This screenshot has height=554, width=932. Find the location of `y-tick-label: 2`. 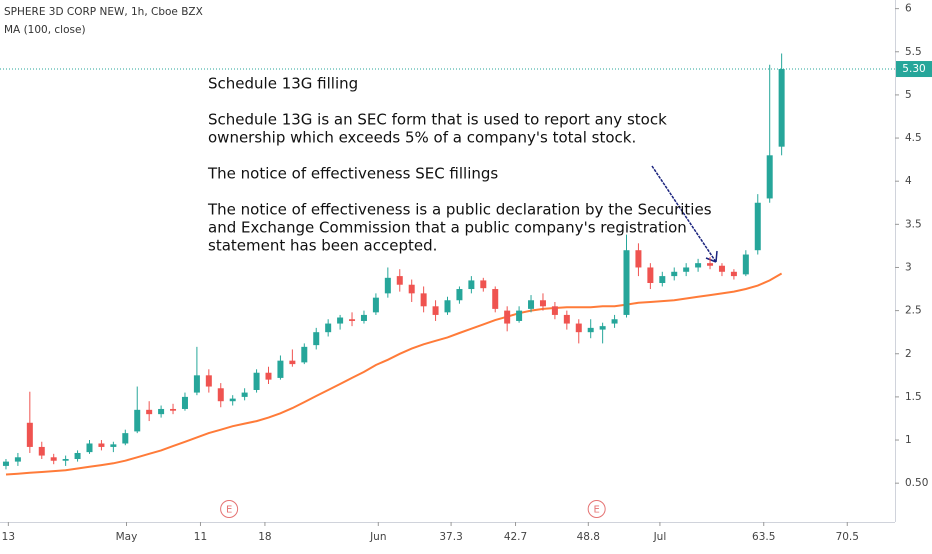

y-tick-label: 2 is located at coordinates (908, 354).